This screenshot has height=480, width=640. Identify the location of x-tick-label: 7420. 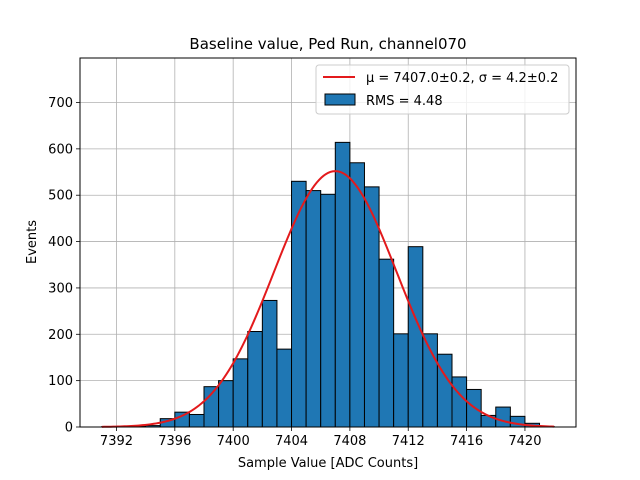
(524, 441).